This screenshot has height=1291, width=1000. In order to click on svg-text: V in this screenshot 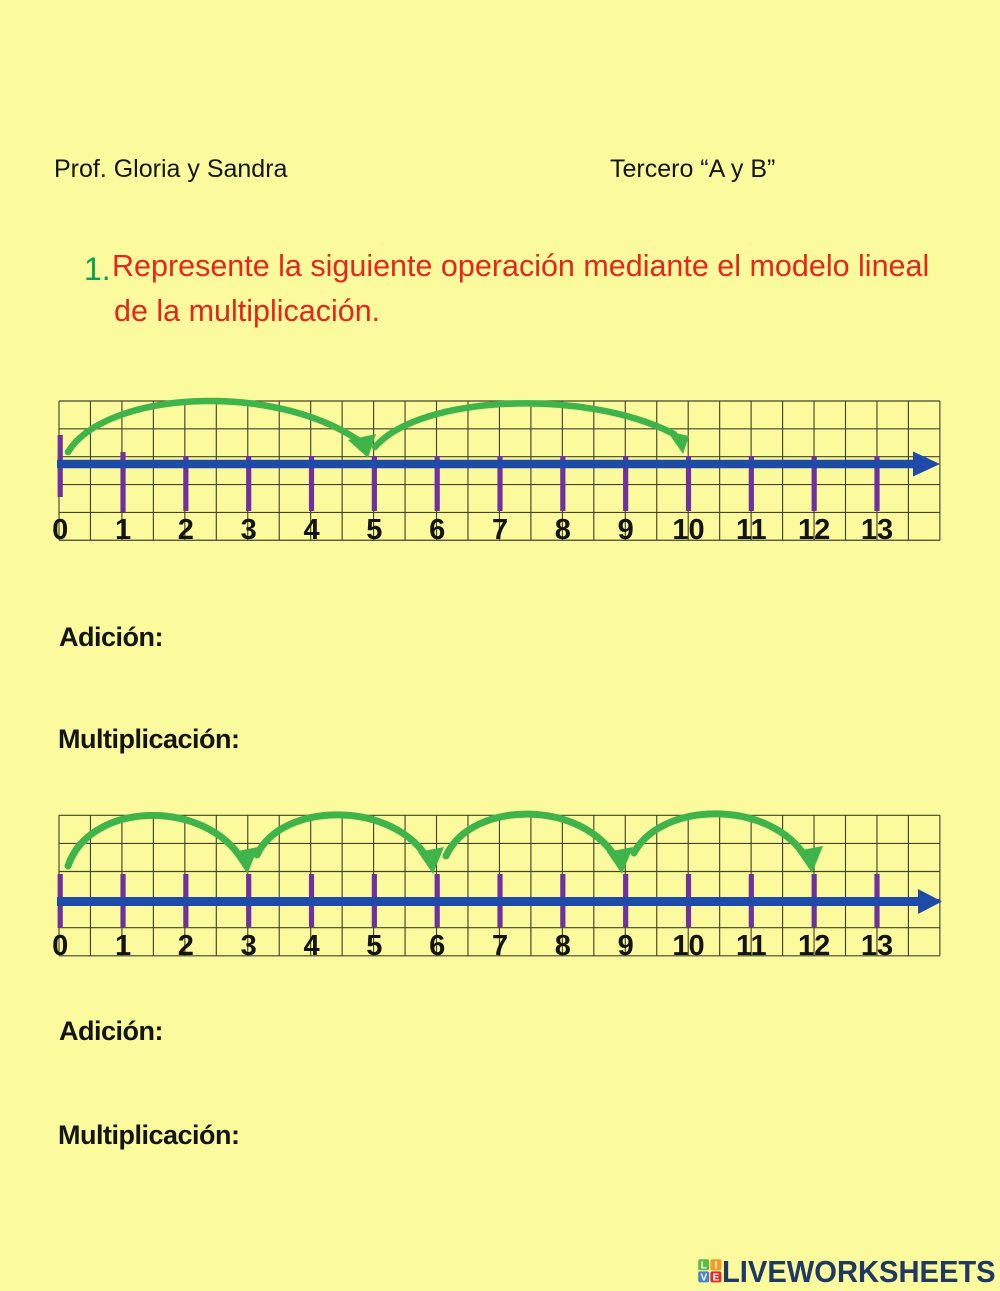, I will do `click(703, 1278)`.